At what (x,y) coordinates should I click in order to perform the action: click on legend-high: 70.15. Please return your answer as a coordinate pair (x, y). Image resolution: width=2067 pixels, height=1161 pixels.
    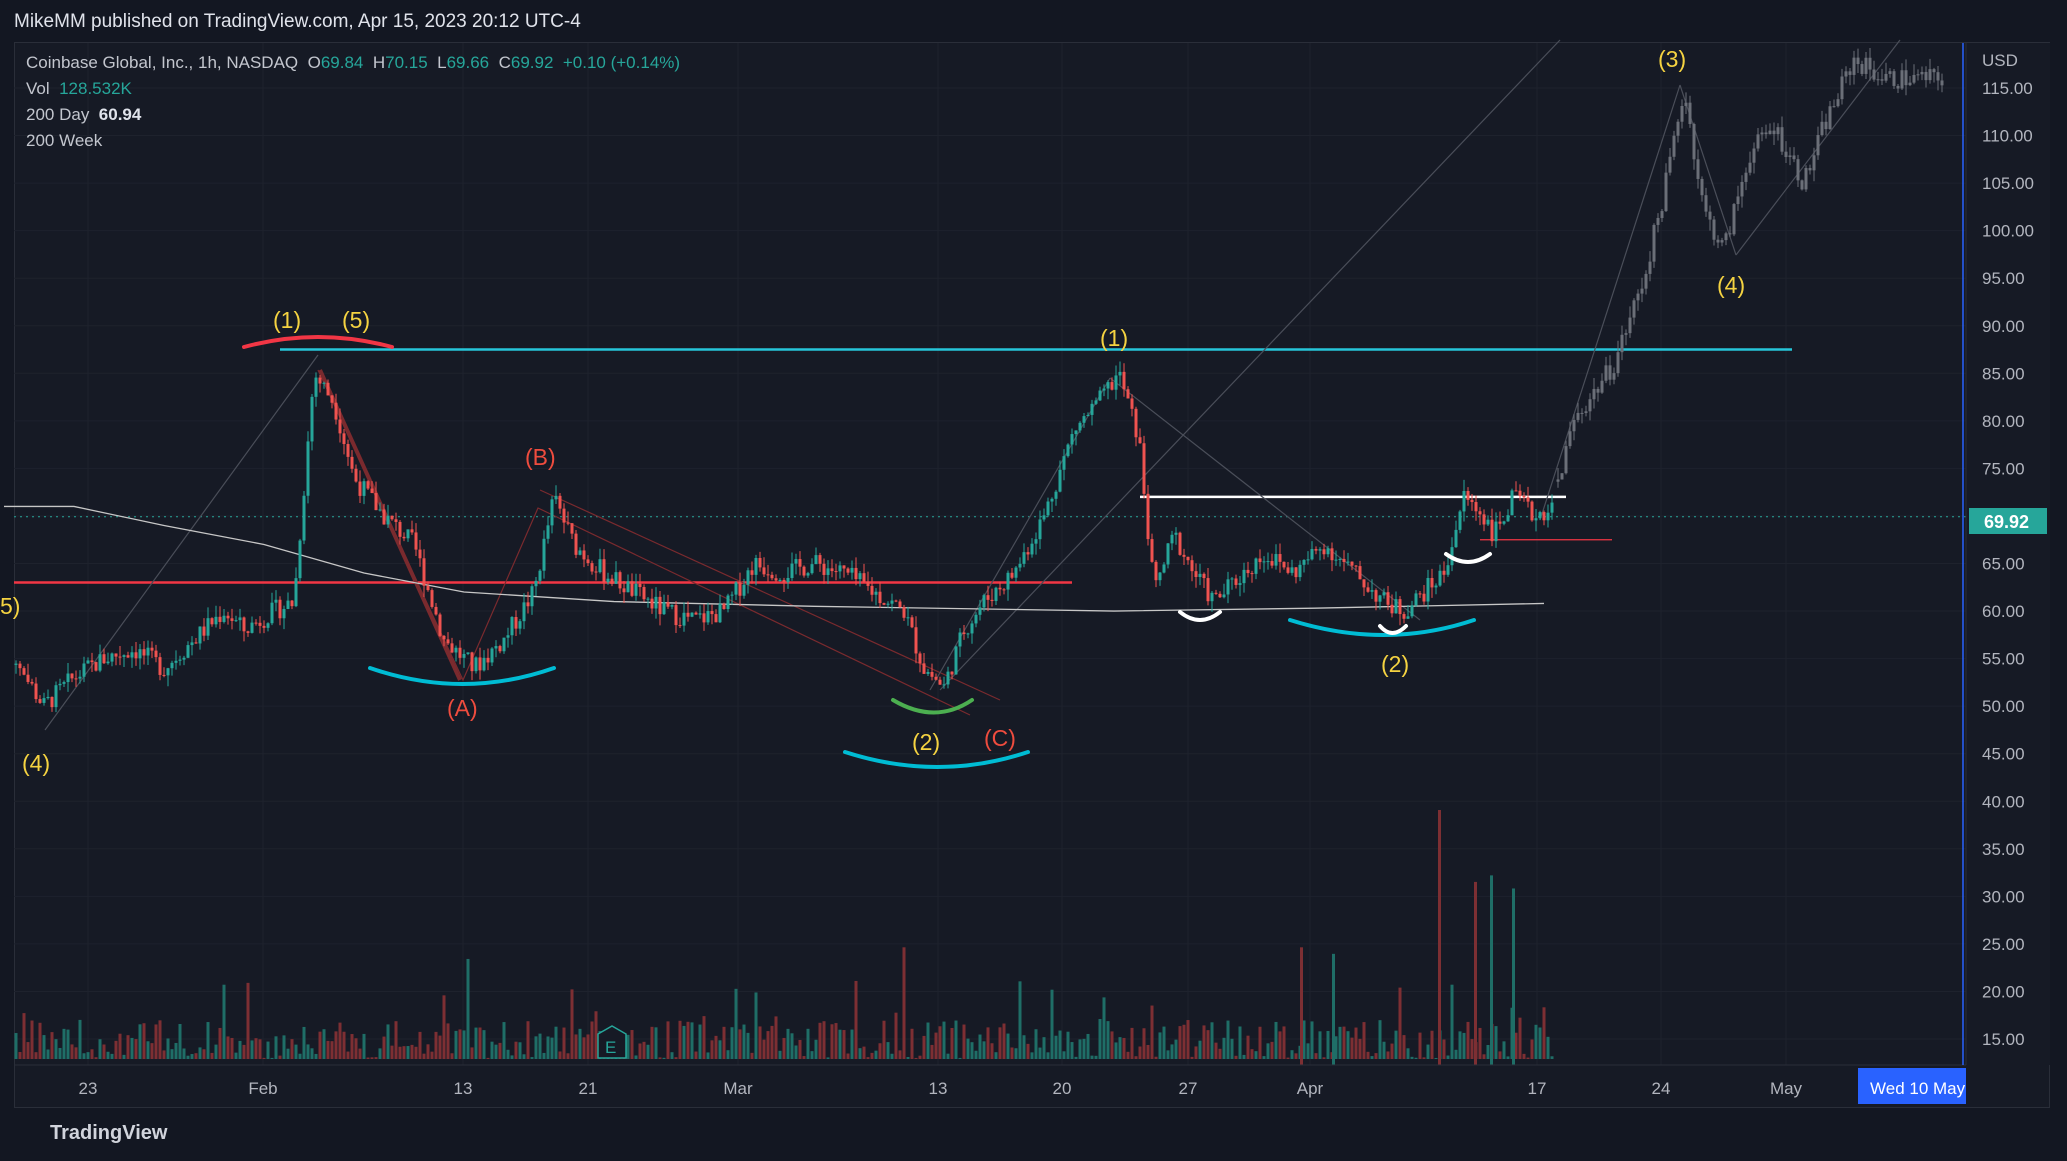
    Looking at the image, I should click on (406, 62).